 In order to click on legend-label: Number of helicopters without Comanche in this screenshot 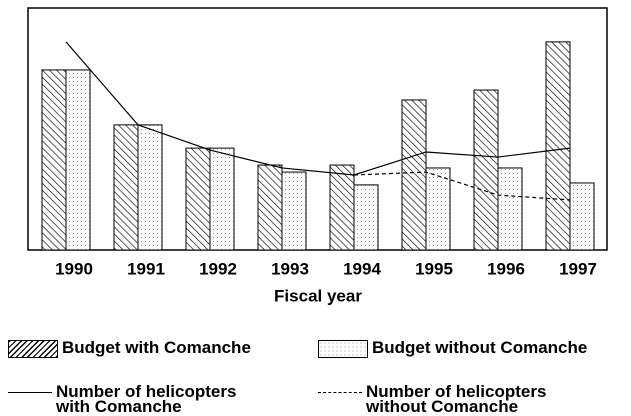, I will do `click(456, 399)`.